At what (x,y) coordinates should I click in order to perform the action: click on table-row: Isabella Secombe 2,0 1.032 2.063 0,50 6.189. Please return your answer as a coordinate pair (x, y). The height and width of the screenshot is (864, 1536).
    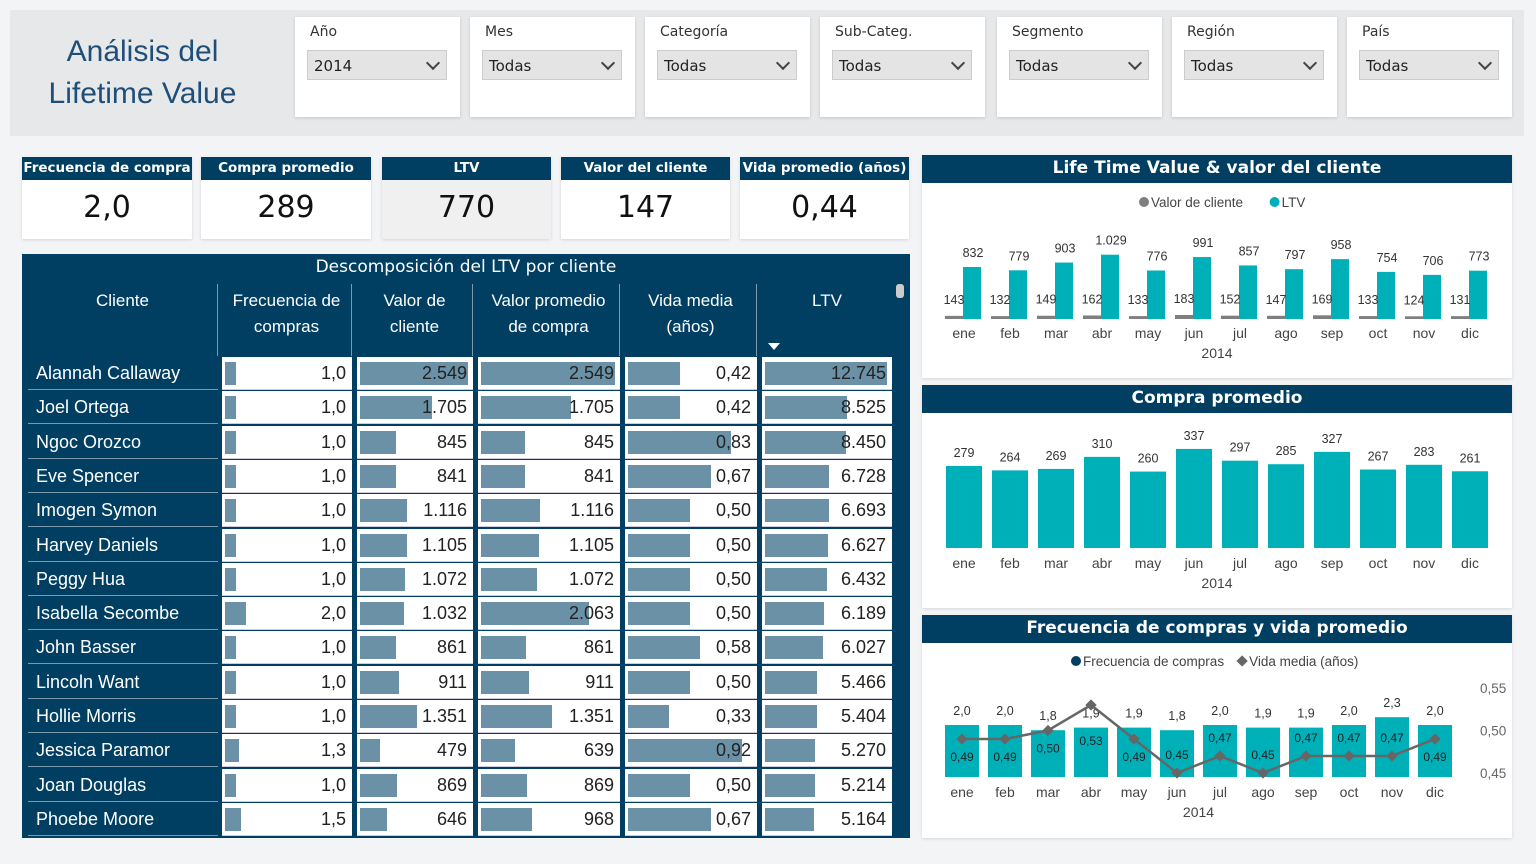
    Looking at the image, I should click on (460, 614).